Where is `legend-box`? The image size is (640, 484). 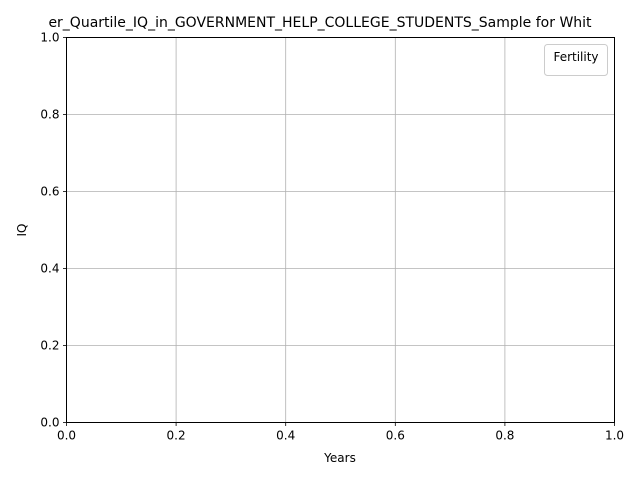
legend-box is located at coordinates (576, 60).